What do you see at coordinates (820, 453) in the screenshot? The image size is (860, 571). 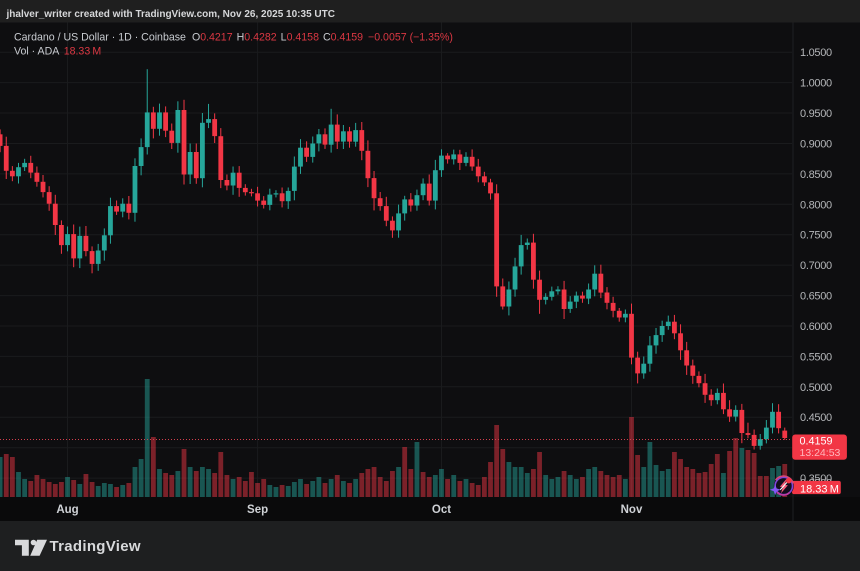 I see `svg-text: 13:24:53` at bounding box center [820, 453].